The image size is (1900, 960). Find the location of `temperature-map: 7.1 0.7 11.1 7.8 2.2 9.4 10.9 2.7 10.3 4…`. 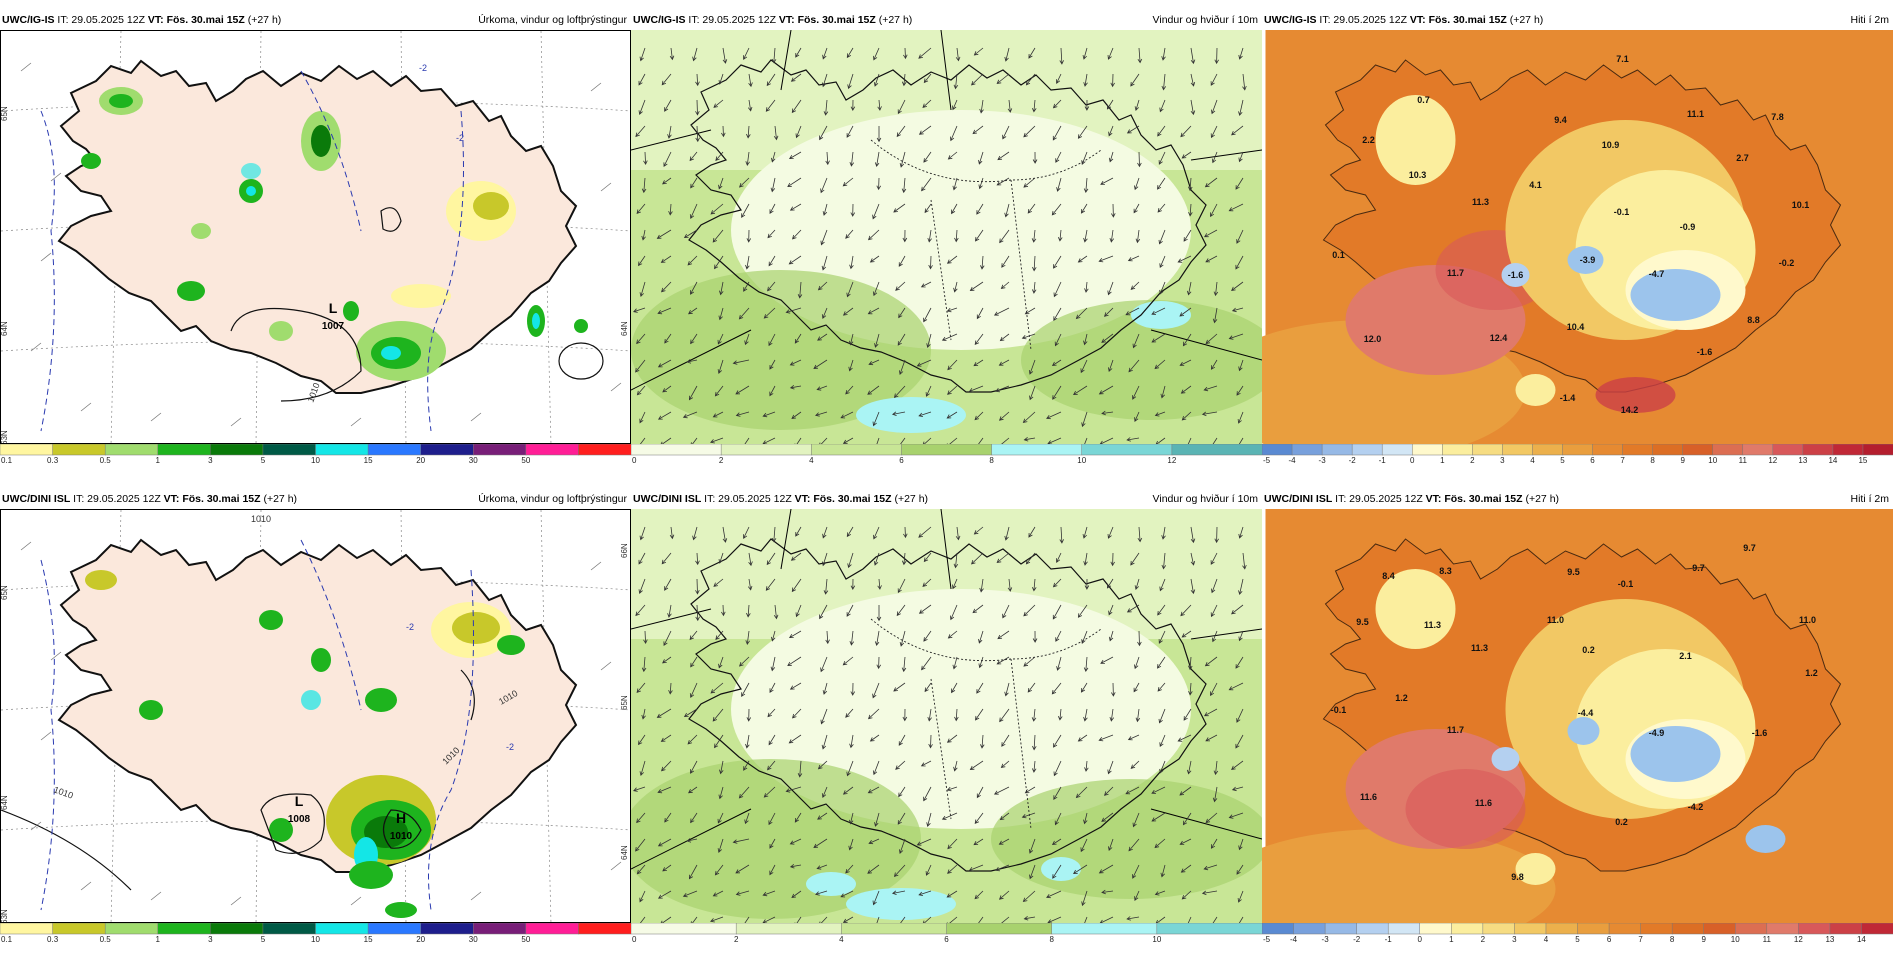

temperature-map: 7.1 0.7 11.1 7.8 2.2 9.4 10.9 2.7 10.3 4… is located at coordinates (1577, 237).